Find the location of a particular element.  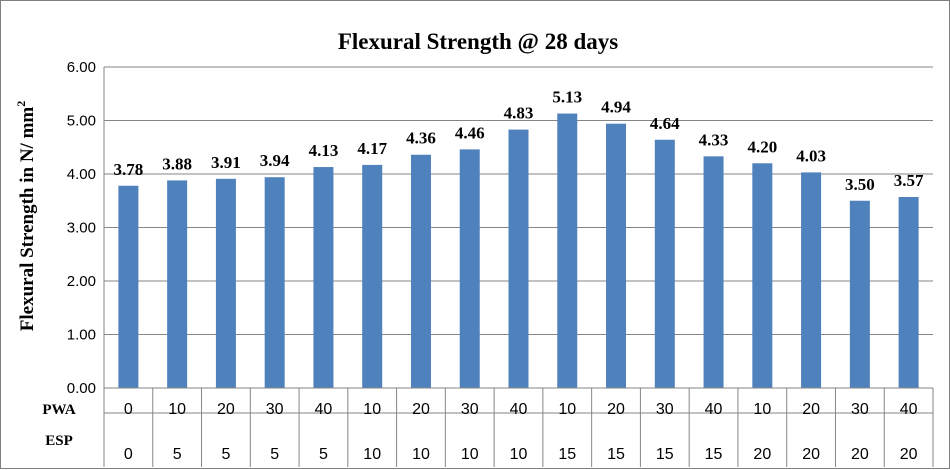

data-label: 3.78 is located at coordinates (129, 169).